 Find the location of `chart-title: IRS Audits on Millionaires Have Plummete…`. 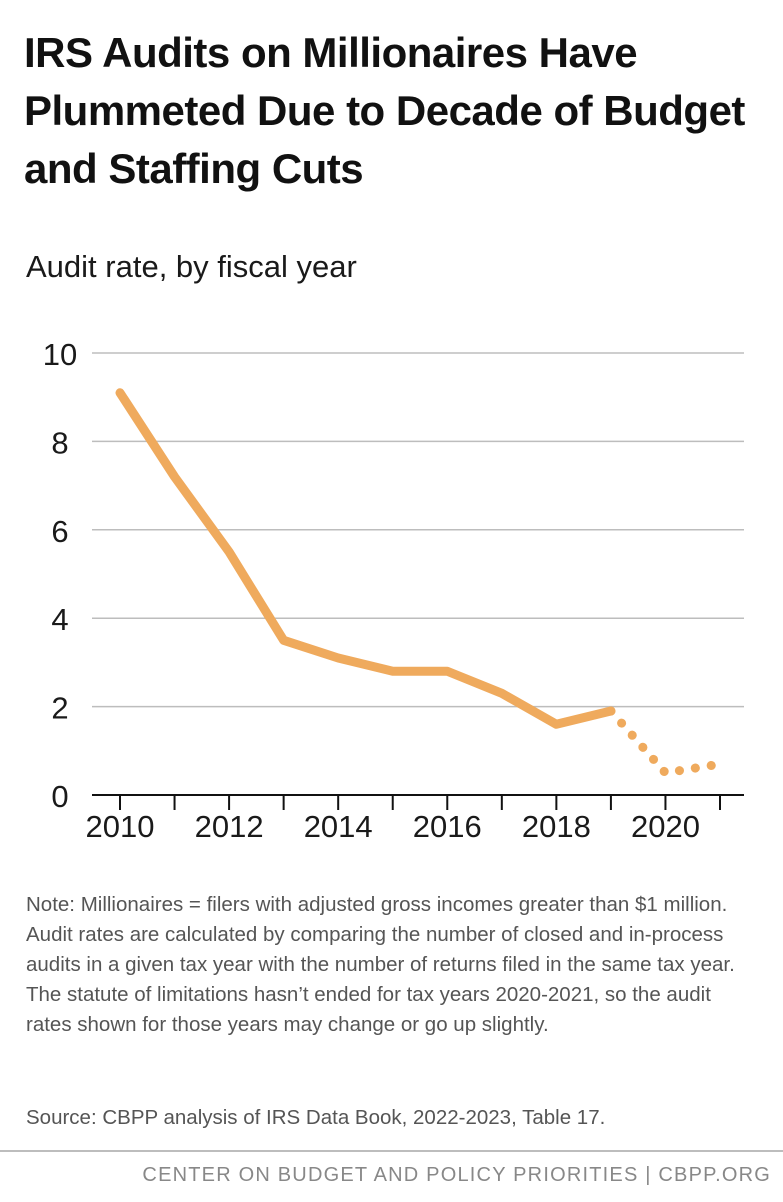

chart-title: IRS Audits on Millionaires Have Plummete… is located at coordinates (384, 110).